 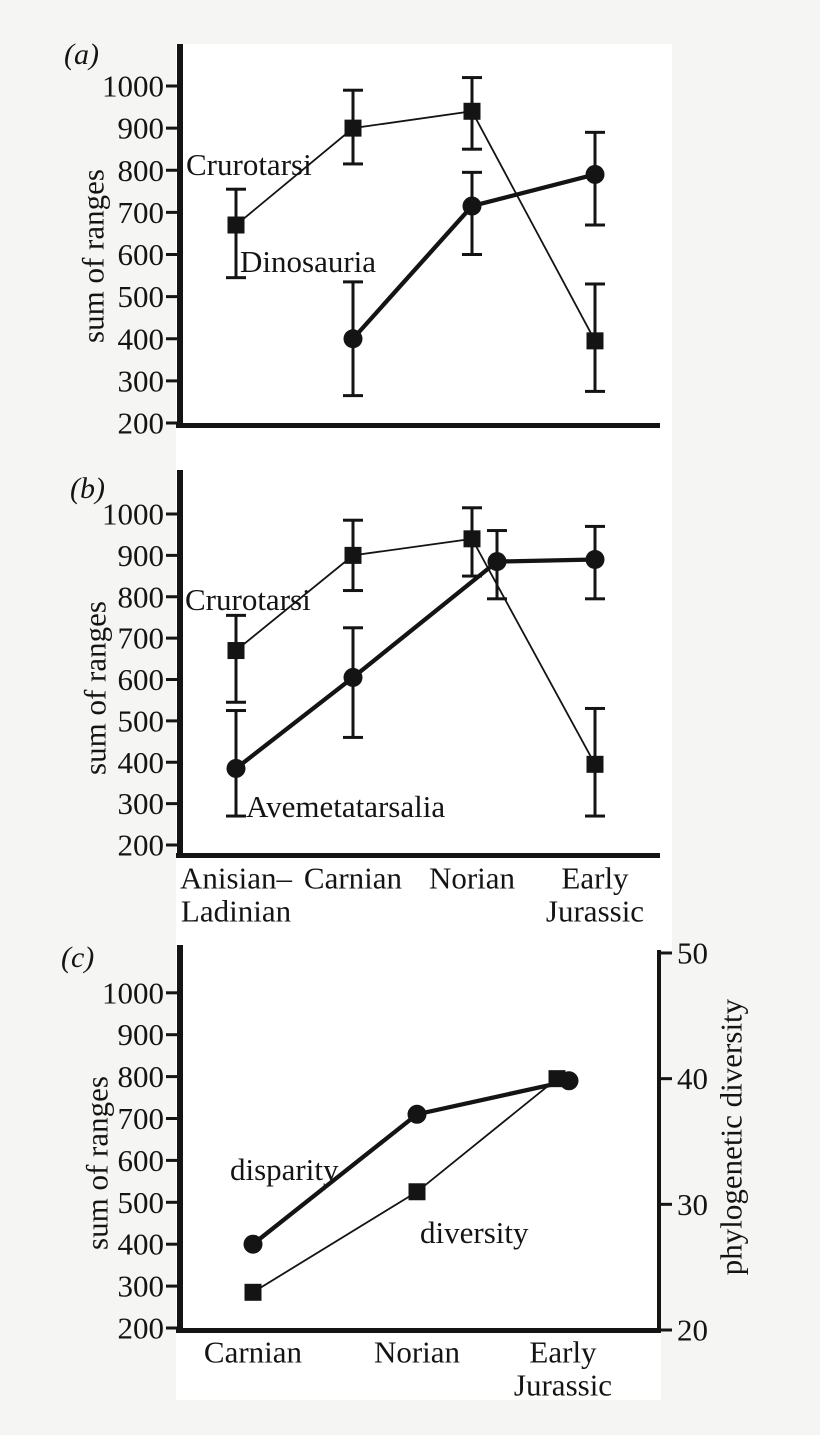 What do you see at coordinates (87, 488) in the screenshot?
I see `panel-b-letter: (b)` at bounding box center [87, 488].